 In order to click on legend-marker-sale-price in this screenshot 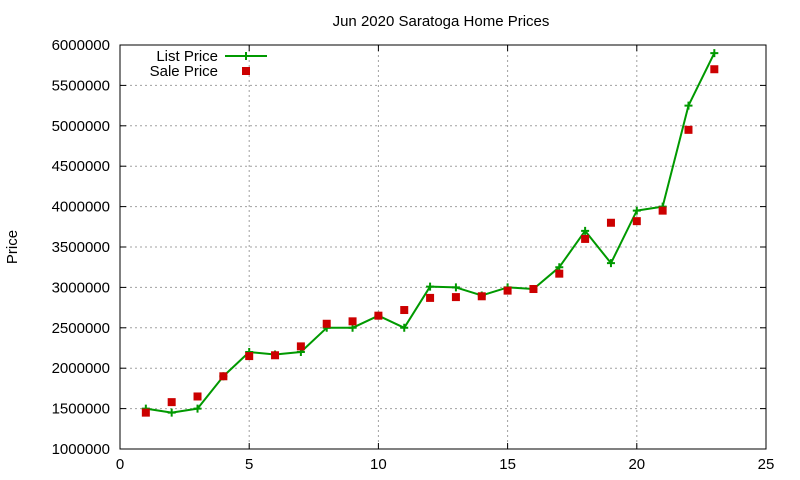, I will do `click(246, 71)`.